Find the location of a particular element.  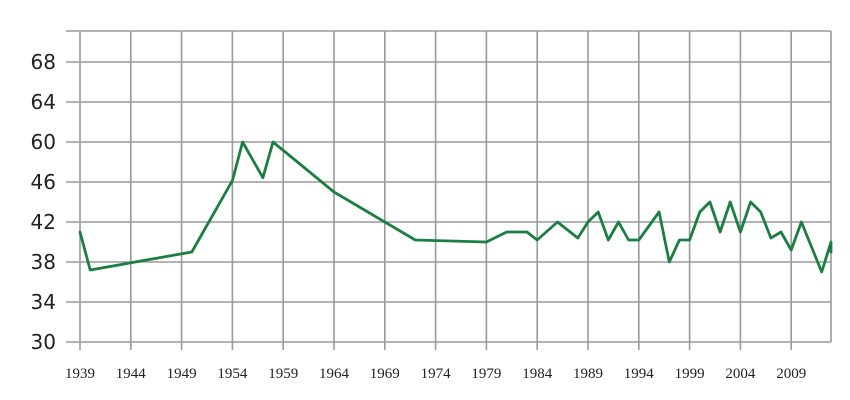

x-tick-label: 1964 is located at coordinates (334, 374).